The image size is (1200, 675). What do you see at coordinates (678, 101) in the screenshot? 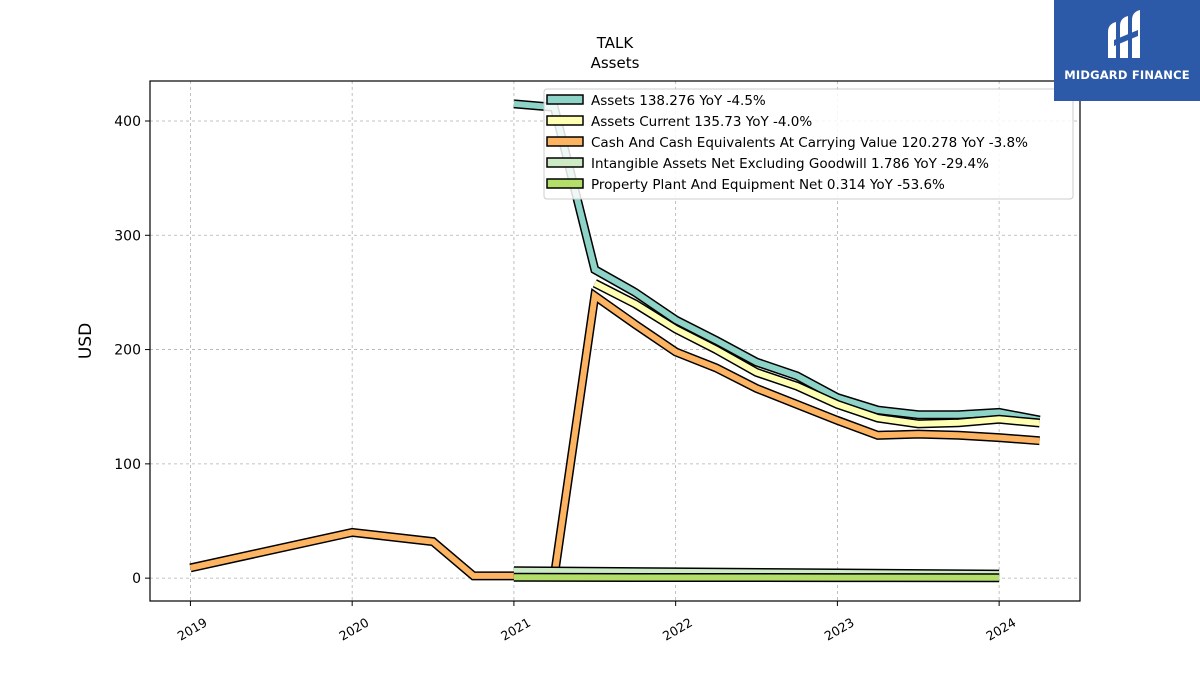
I see `legend-label: Assets 138.276 YoY -4.5%` at bounding box center [678, 101].